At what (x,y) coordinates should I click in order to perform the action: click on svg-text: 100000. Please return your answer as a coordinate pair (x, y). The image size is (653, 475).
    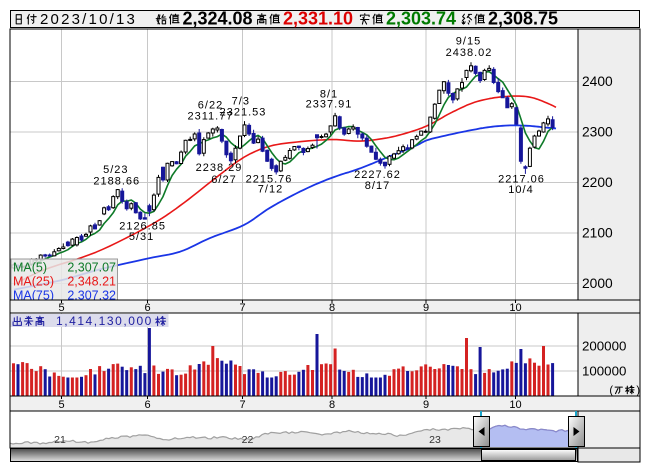
    Looking at the image, I should click on (604, 371).